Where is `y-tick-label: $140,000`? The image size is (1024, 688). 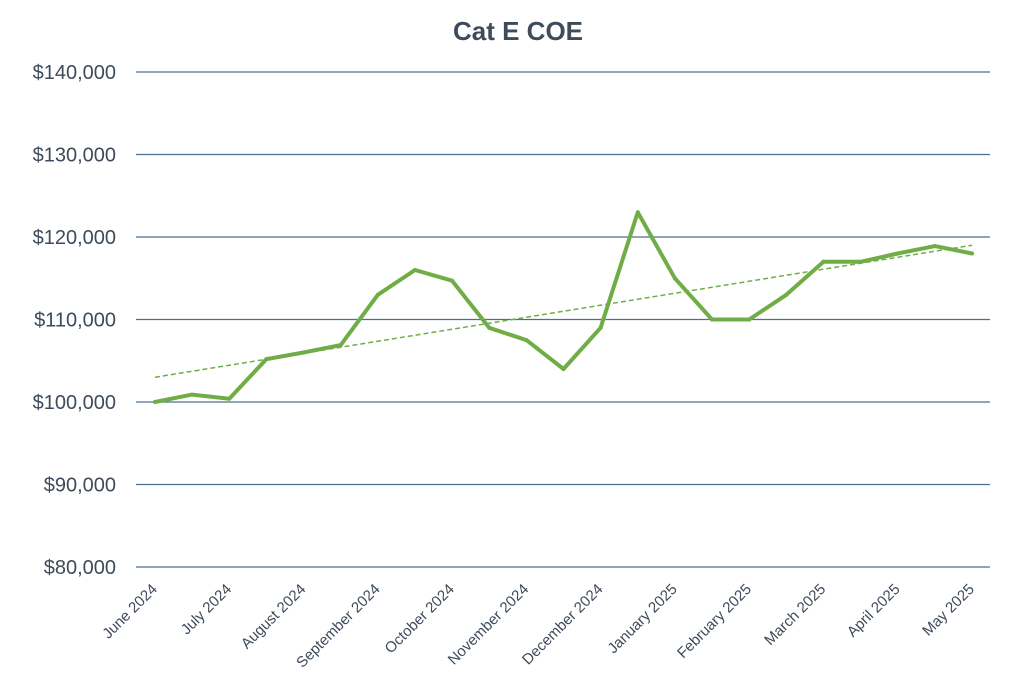
y-tick-label: $140,000 is located at coordinates (74, 73).